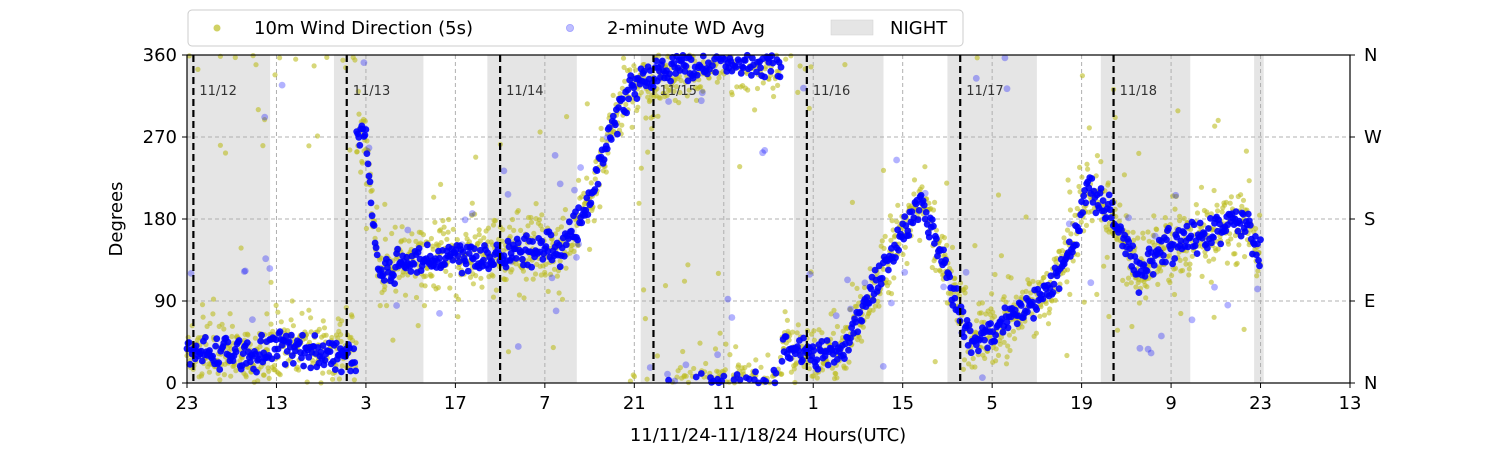  I want to click on x-tick-label-13: 13, so click(1350, 403).